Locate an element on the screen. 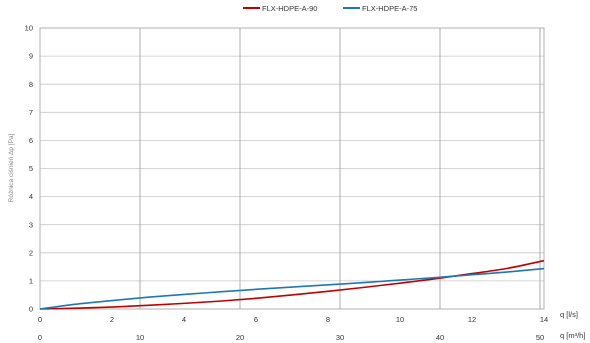 This screenshot has height=343, width=590. x-tick-labels-primary: 0 2 4 6 8 10 12 14 is located at coordinates (293, 319).